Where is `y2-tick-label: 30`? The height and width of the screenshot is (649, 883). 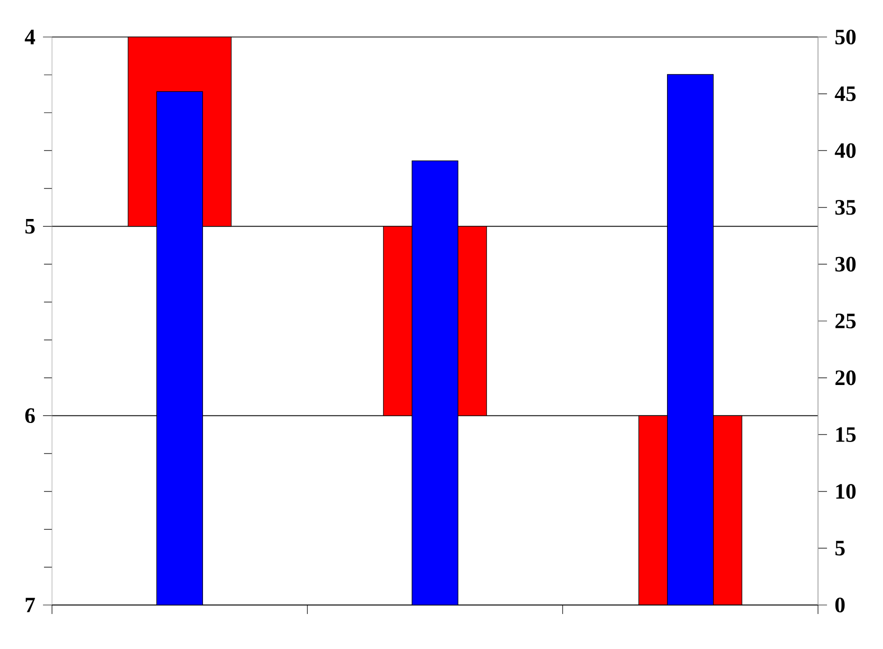
y2-tick-label: 30 is located at coordinates (845, 264).